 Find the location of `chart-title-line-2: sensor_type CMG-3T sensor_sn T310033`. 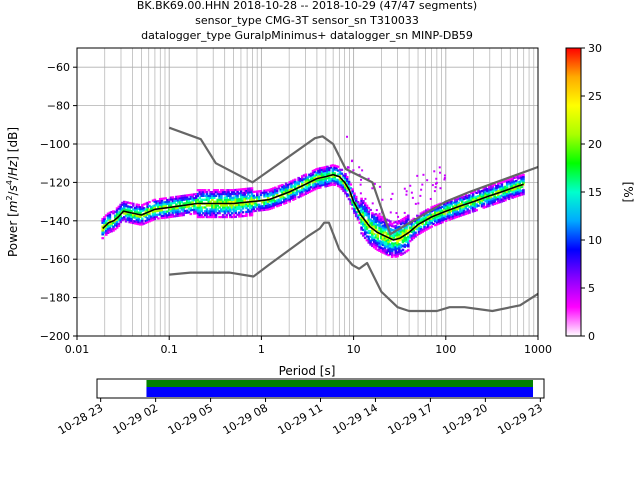

chart-title-line-2: sensor_type CMG-3T sensor_sn T310033 is located at coordinates (307, 20).